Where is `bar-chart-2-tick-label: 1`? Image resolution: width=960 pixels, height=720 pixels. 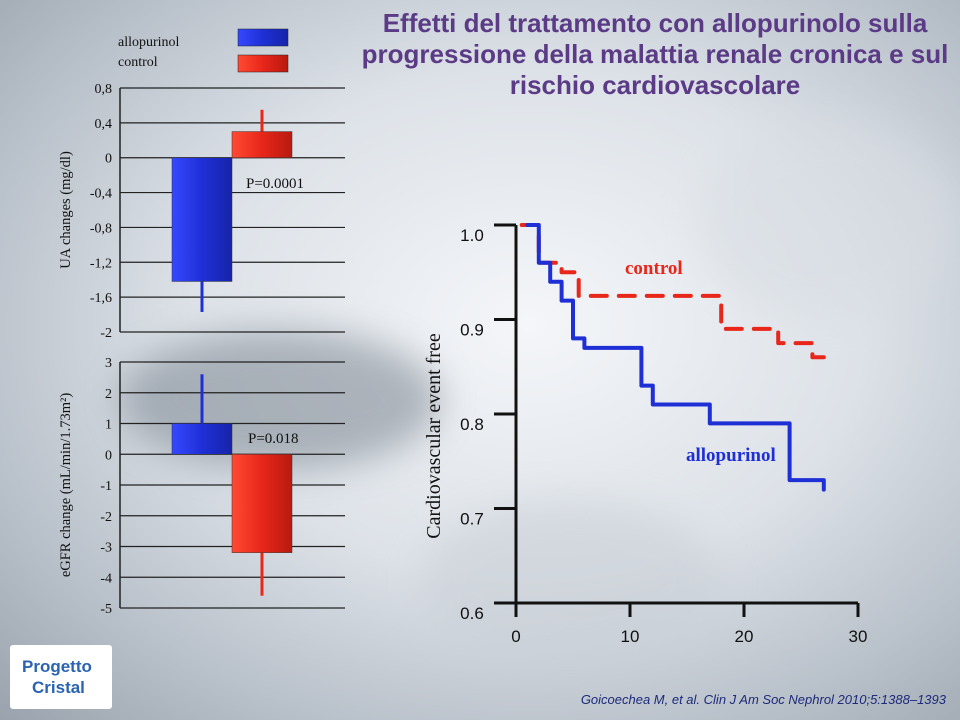
bar-chart-2-tick-label: 1 is located at coordinates (108, 425).